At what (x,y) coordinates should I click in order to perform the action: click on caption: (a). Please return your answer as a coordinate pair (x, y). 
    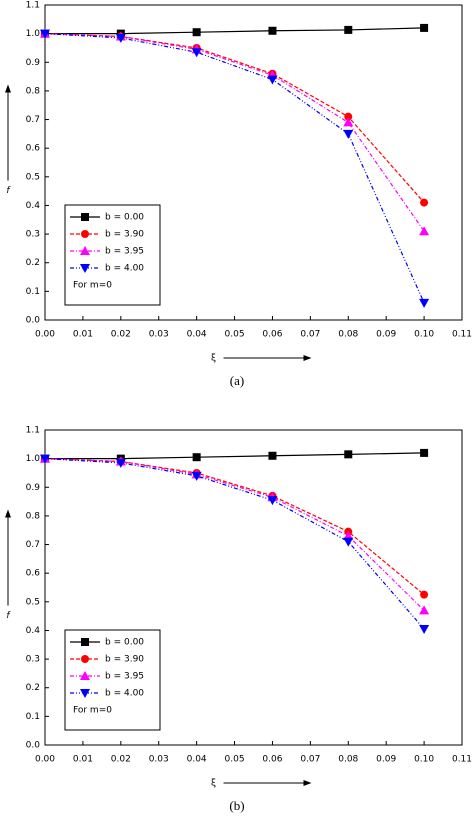
    Looking at the image, I should click on (237, 380).